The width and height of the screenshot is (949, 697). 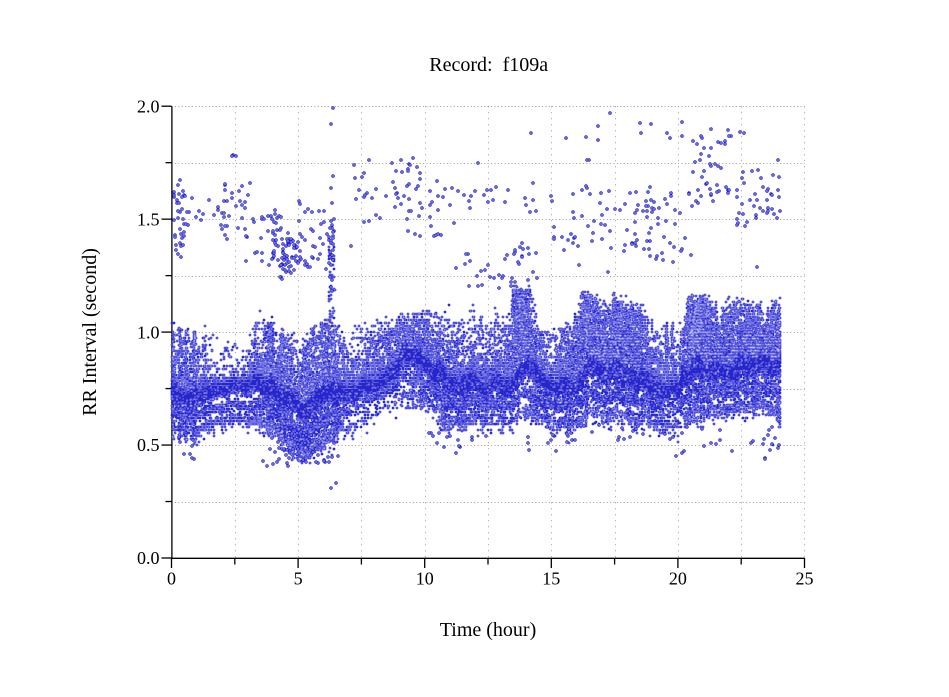 What do you see at coordinates (148, 332) in the screenshot?
I see `svg-text: 1.0` at bounding box center [148, 332].